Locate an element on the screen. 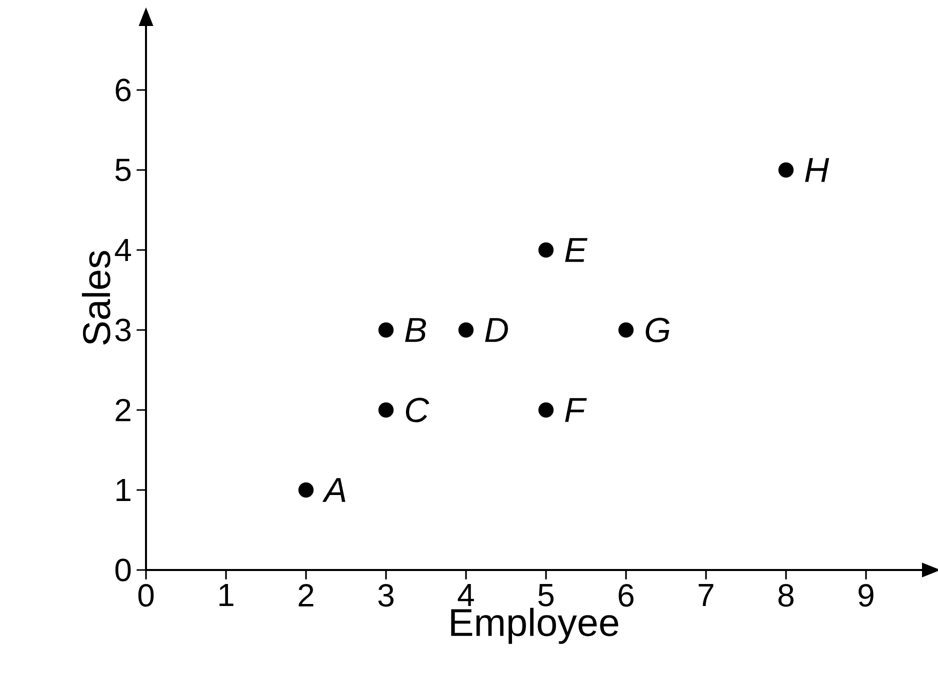  x-tick-label: 2 is located at coordinates (306, 595).